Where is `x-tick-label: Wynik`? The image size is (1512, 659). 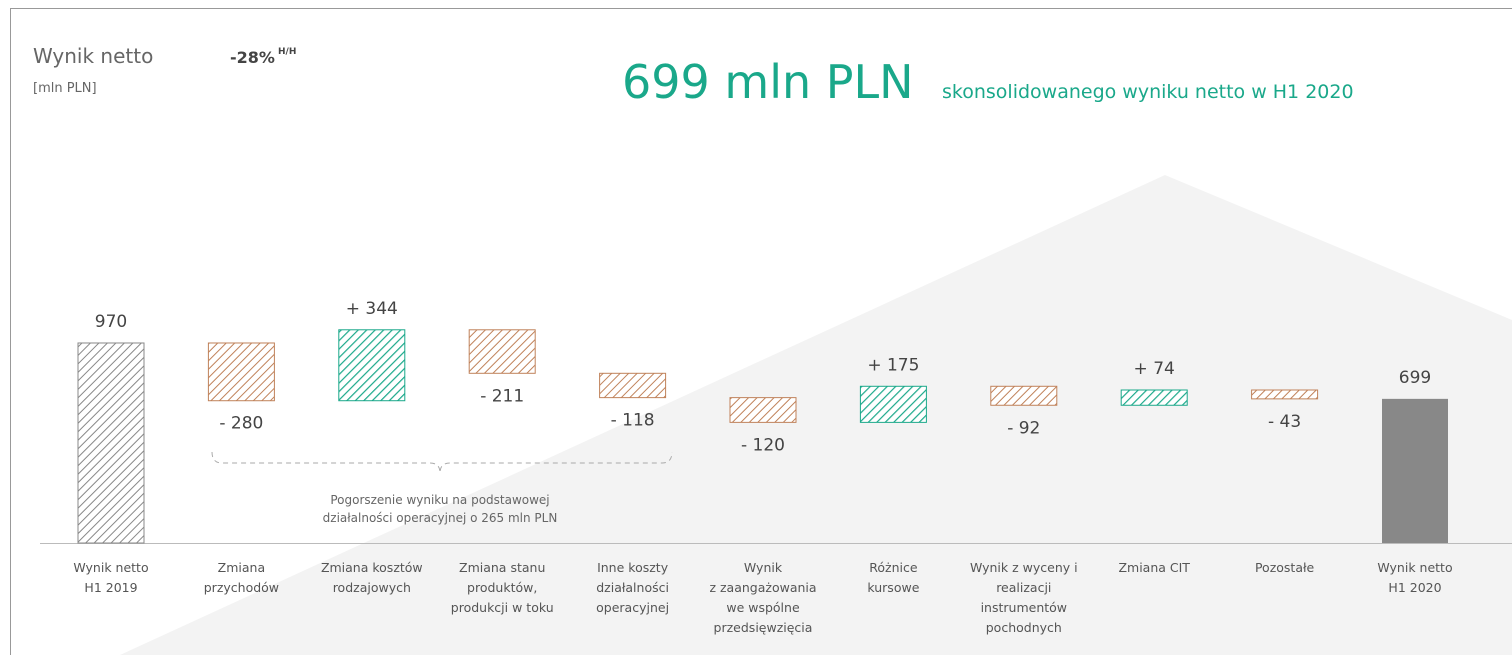
x-tick-label: Wynik is located at coordinates (763, 567).